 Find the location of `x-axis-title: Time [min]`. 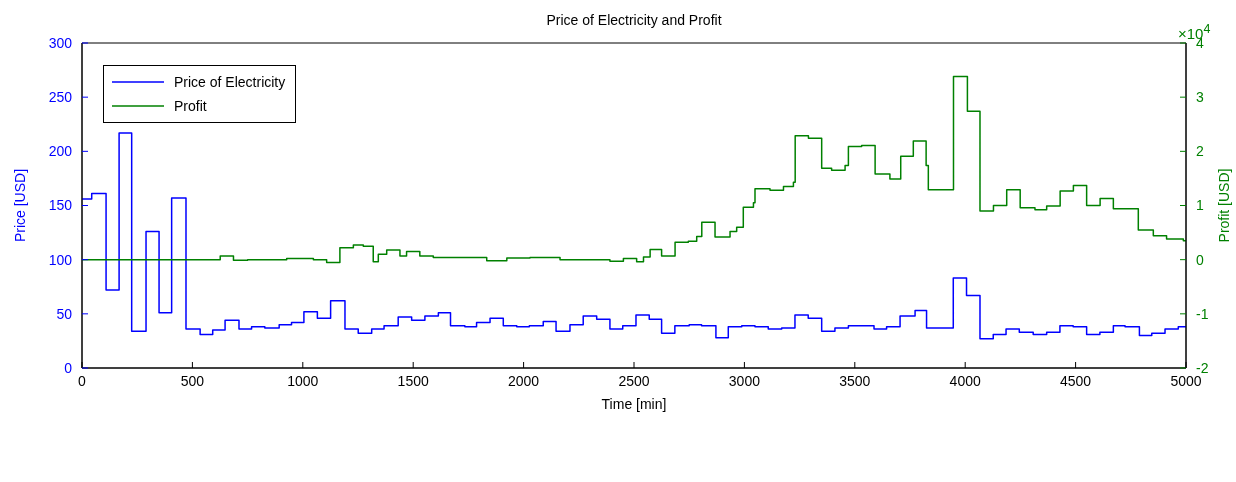

x-axis-title: Time [min] is located at coordinates (634, 404).